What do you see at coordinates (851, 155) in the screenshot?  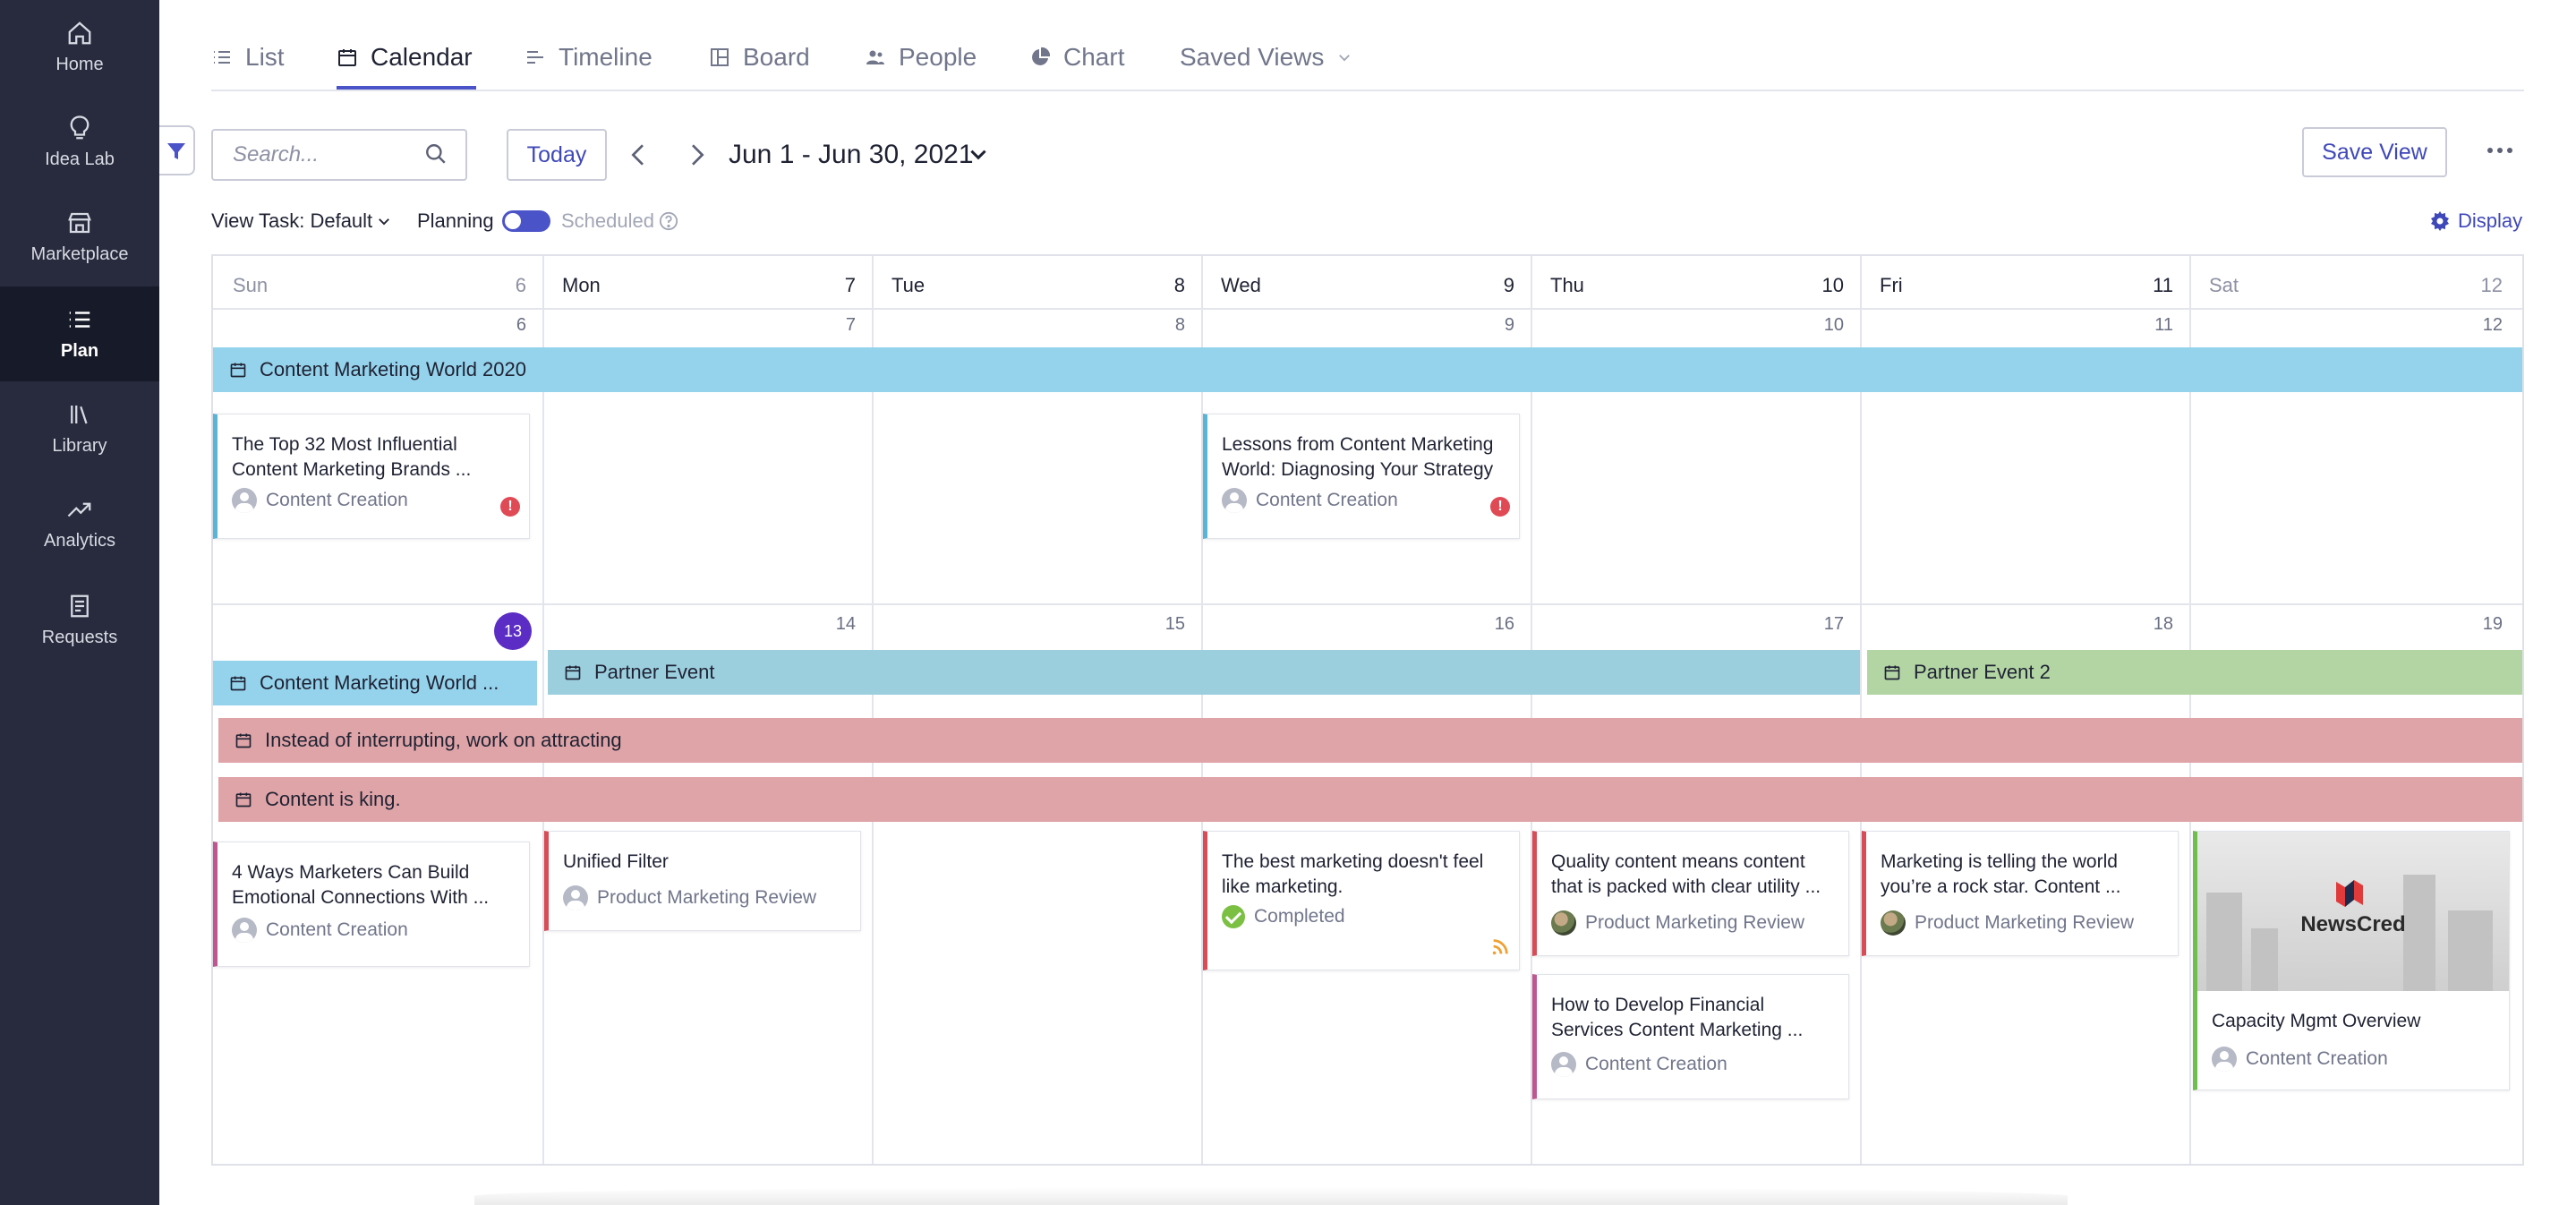 I see `date-range-label: Jun 1 - Jun 30, 2021` at bounding box center [851, 155].